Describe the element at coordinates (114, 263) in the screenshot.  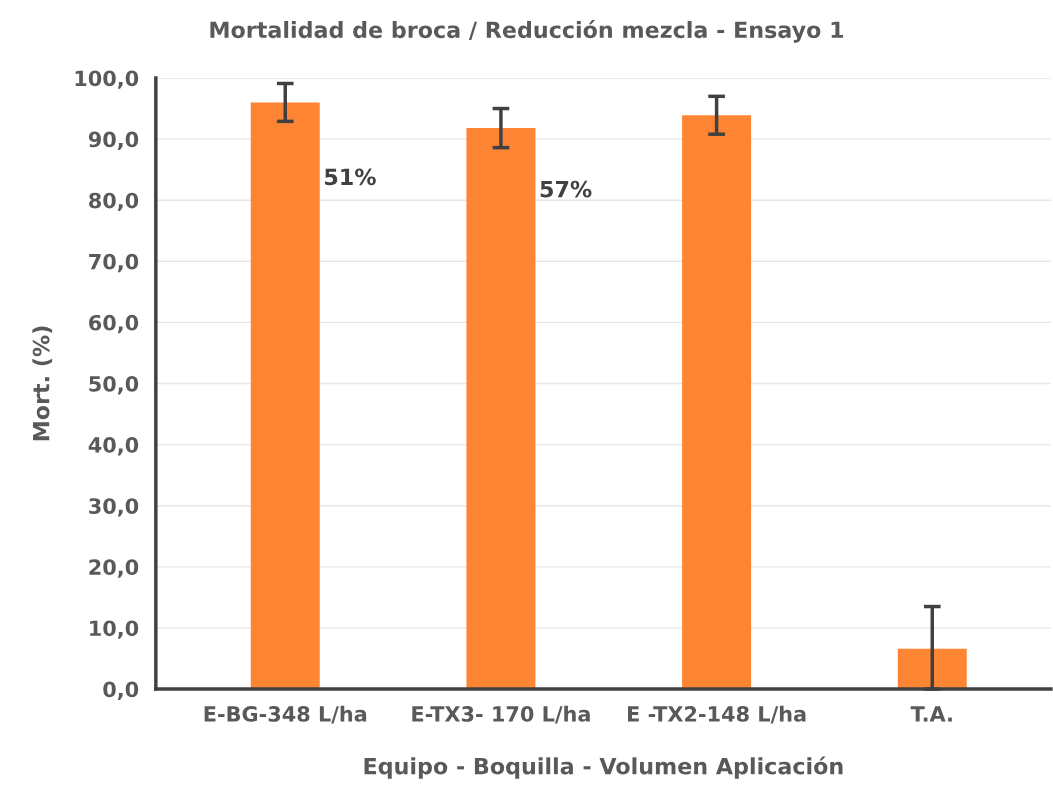
I see `y-tick-label: 70,0` at that location.